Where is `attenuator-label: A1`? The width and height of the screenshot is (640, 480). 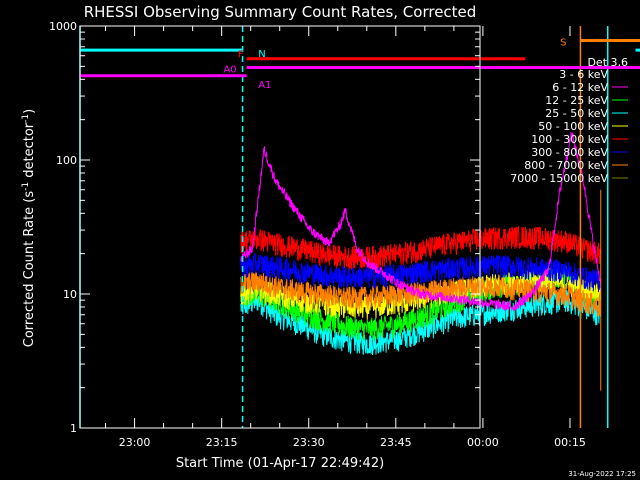 attenuator-label: A1 is located at coordinates (264, 85).